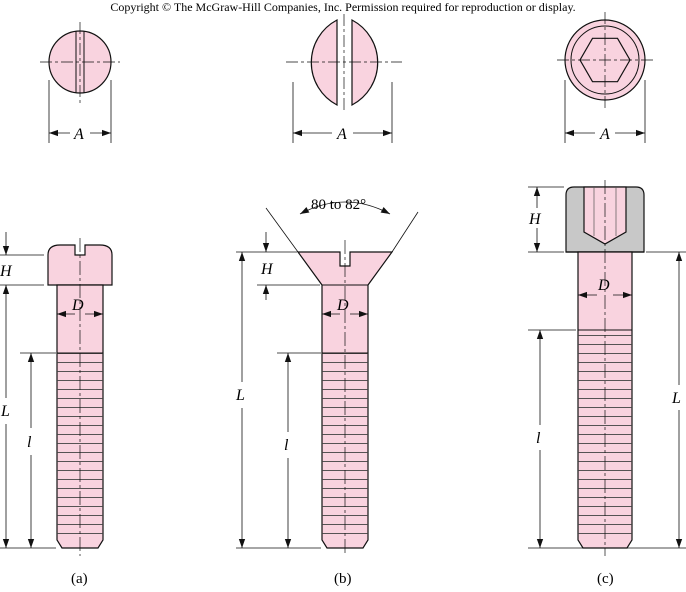 This screenshot has height=592, width=686. I want to click on caption-b: (b), so click(343, 579).